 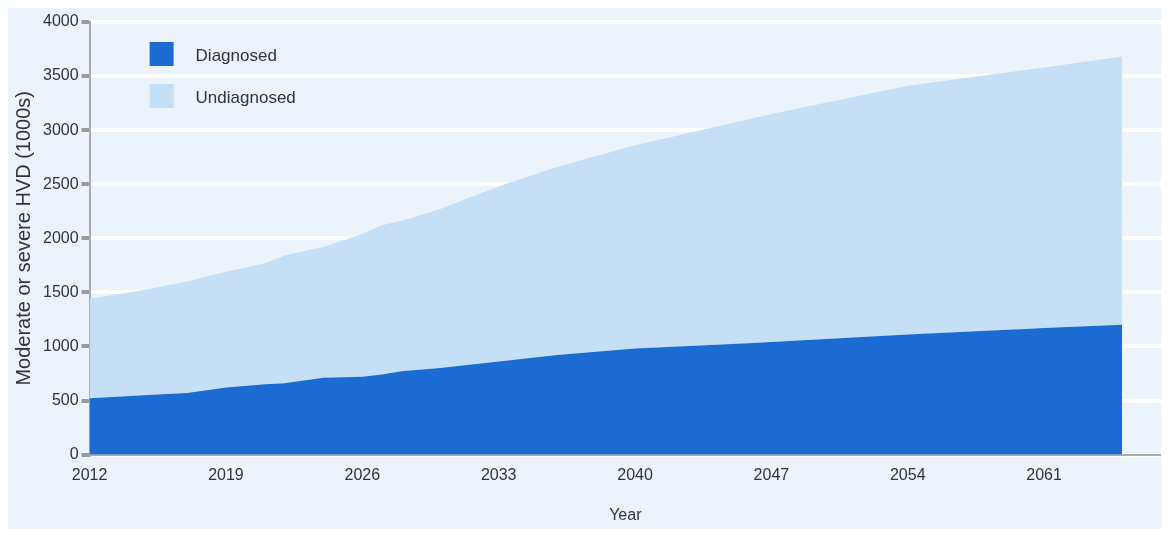 I want to click on y-tick-label: 1000, so click(x=61, y=345).